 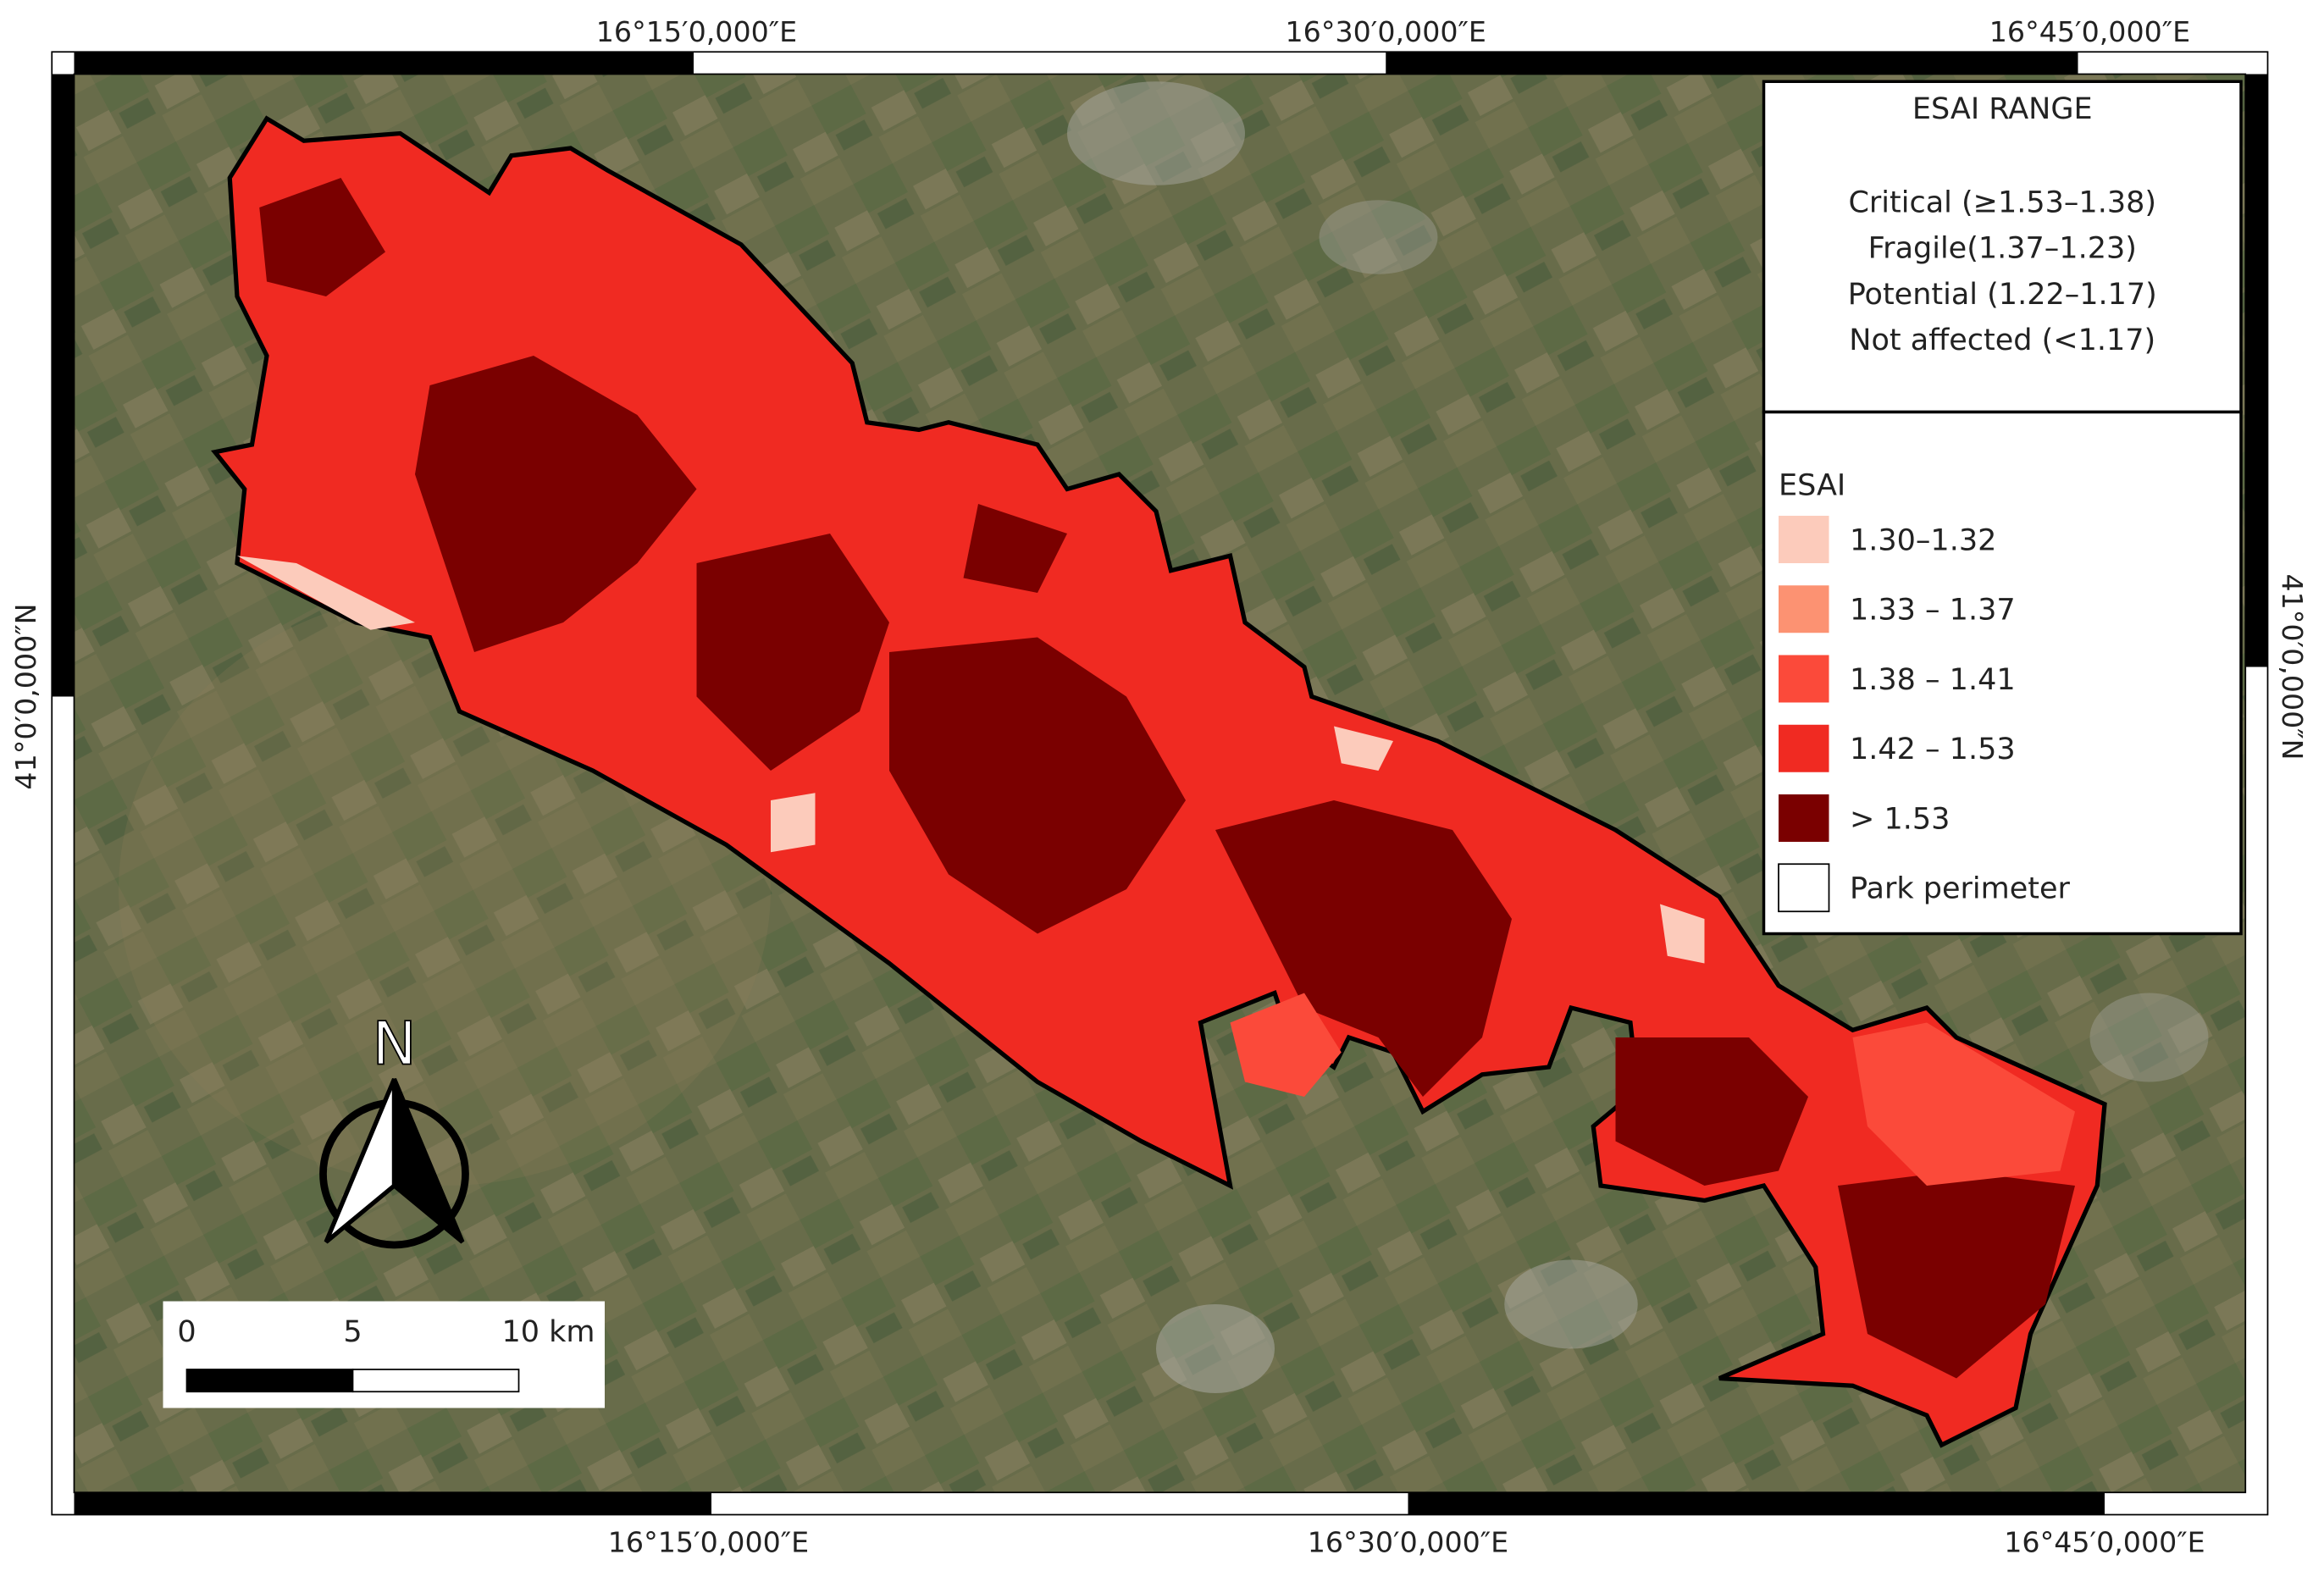 I want to click on legend-label: > 1.53, so click(x=1900, y=819).